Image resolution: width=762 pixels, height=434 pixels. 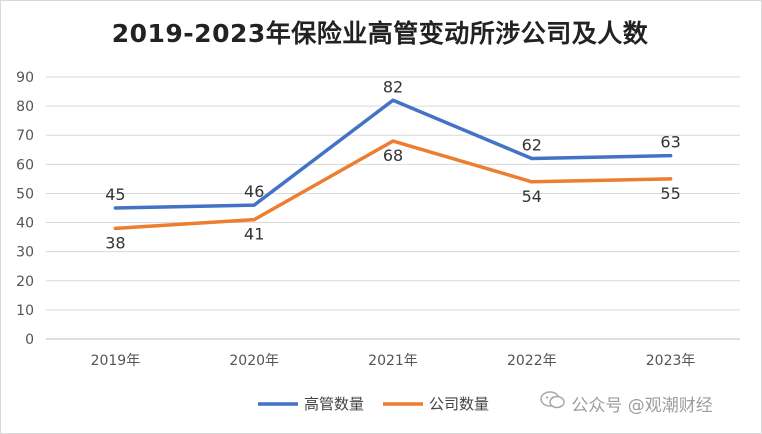 What do you see at coordinates (532, 145) in the screenshot?
I see `data-label: 62` at bounding box center [532, 145].